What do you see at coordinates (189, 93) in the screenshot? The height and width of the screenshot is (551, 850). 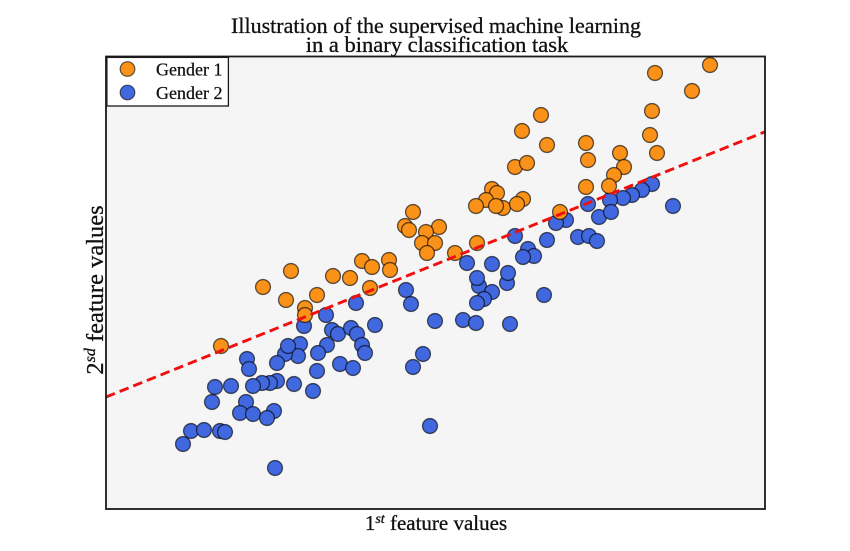 I see `svg-text: Gender 2` at bounding box center [189, 93].